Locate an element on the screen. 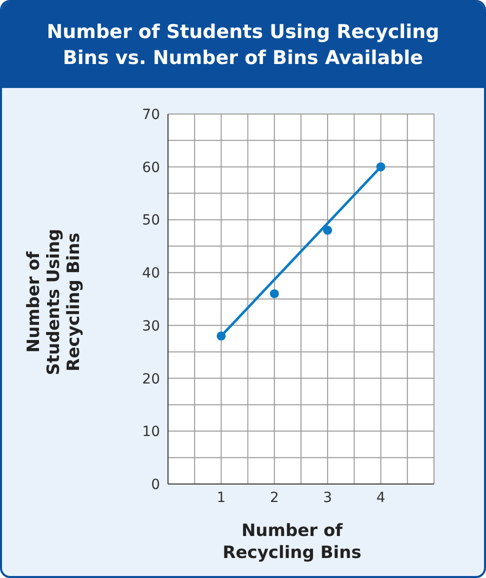 The image size is (486, 578). x-axis-title: Number of Recycling Bins is located at coordinates (292, 542).